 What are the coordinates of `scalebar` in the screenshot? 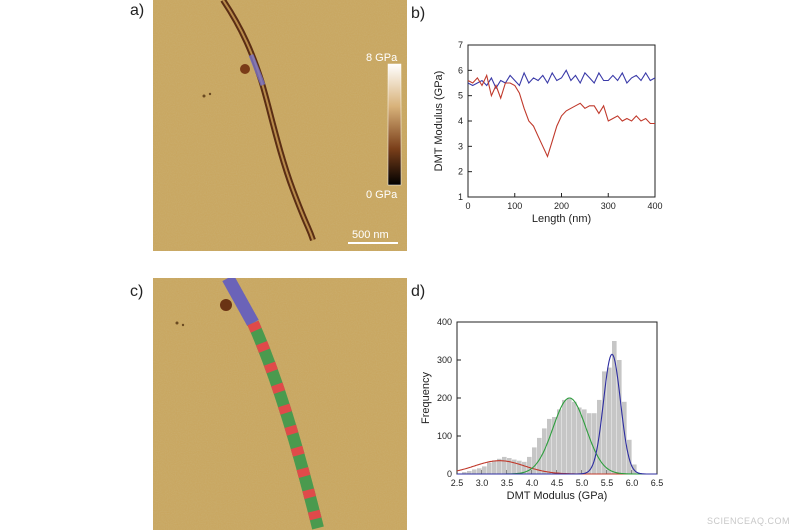 It's located at (373, 243).